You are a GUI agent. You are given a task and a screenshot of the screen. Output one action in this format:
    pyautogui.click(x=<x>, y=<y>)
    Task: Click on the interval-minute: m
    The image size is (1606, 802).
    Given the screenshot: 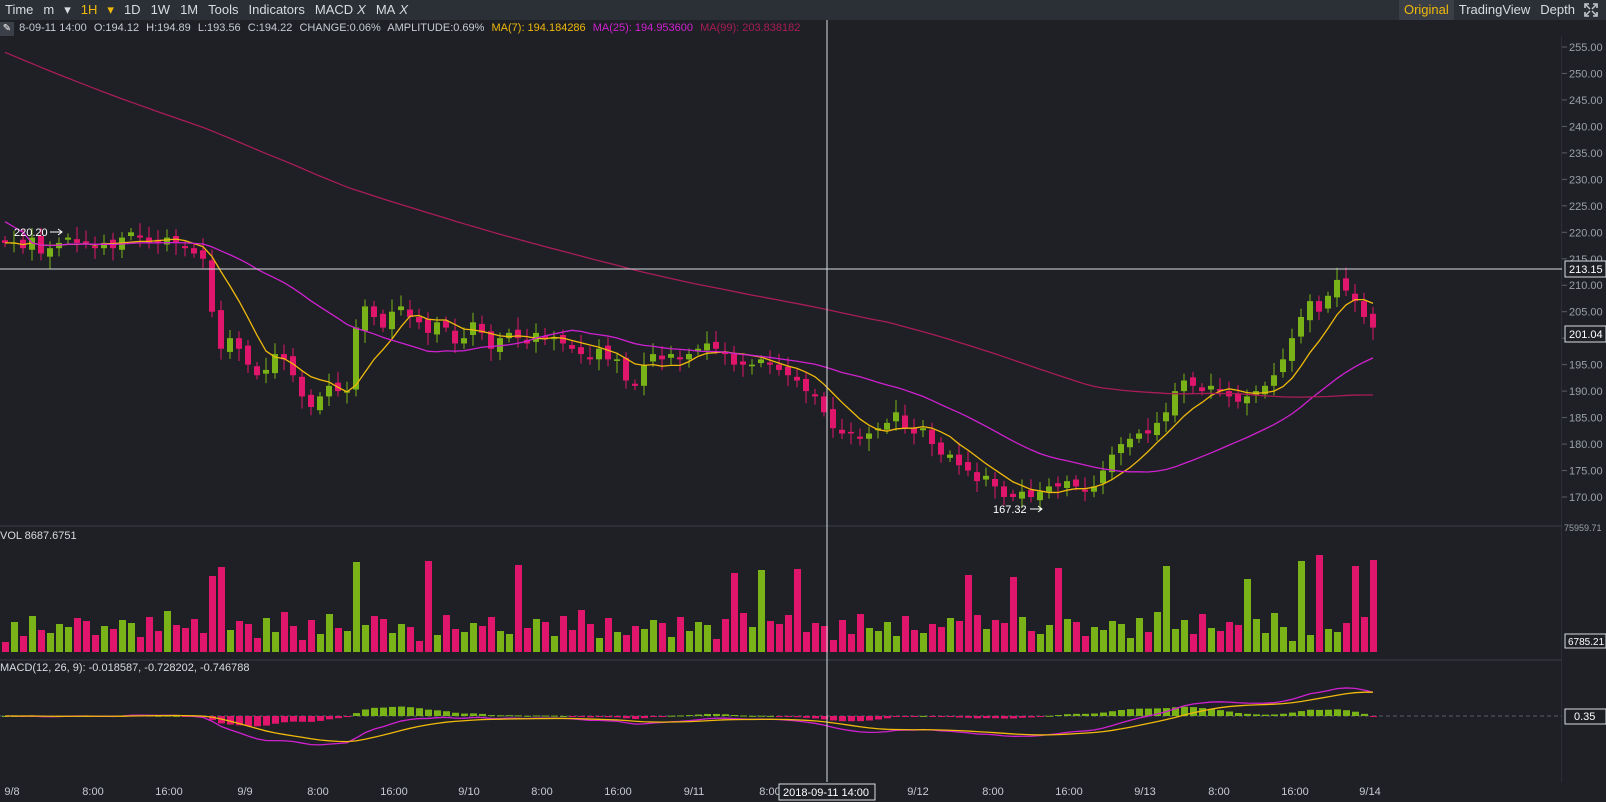 What is the action you would take?
    pyautogui.click(x=49, y=9)
    